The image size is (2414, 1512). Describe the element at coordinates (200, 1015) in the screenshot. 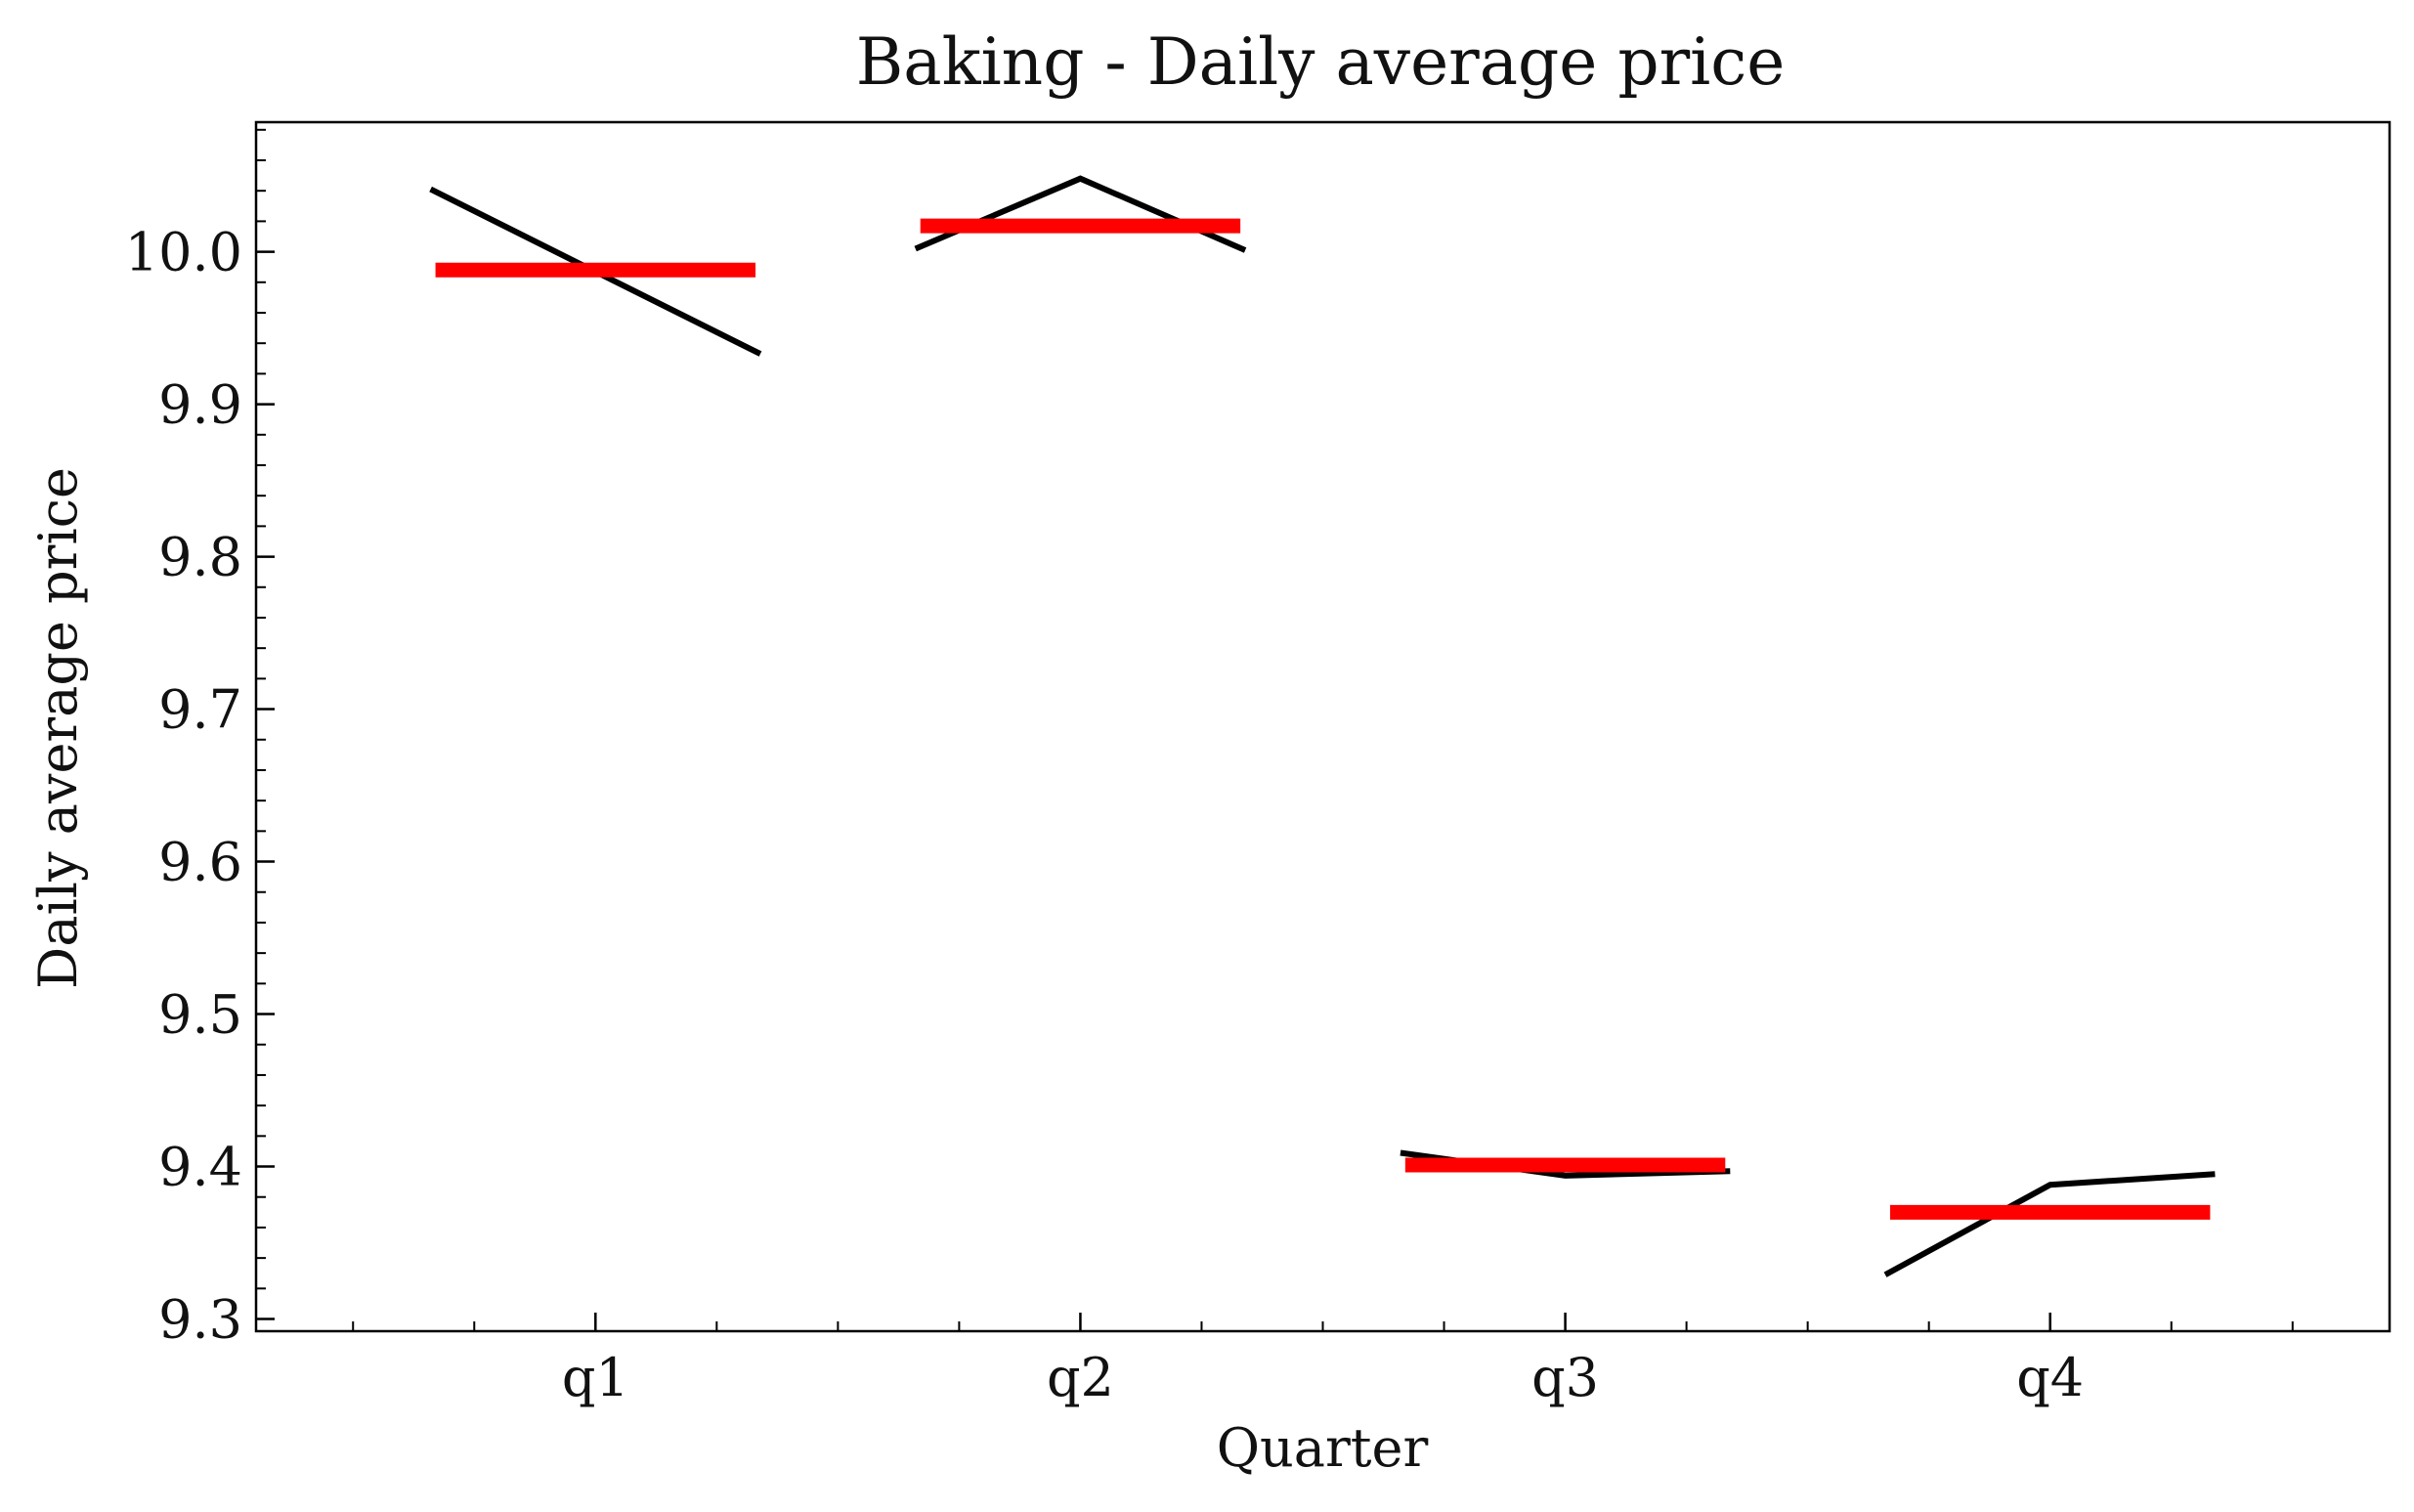

I see `y-tick-label: 9.5` at that location.